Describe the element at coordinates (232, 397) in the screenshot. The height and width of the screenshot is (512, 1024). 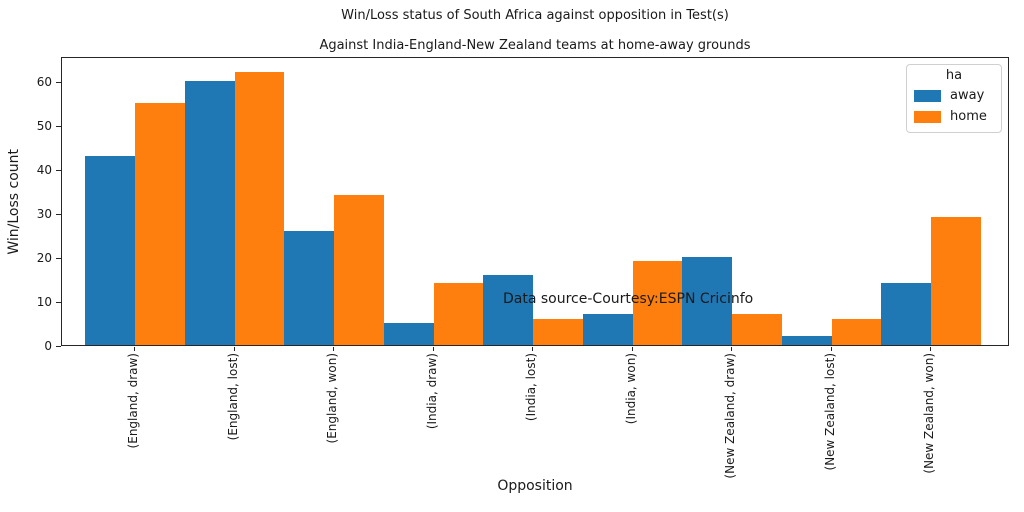
I see `x-tick-label: (England, lost)` at that location.